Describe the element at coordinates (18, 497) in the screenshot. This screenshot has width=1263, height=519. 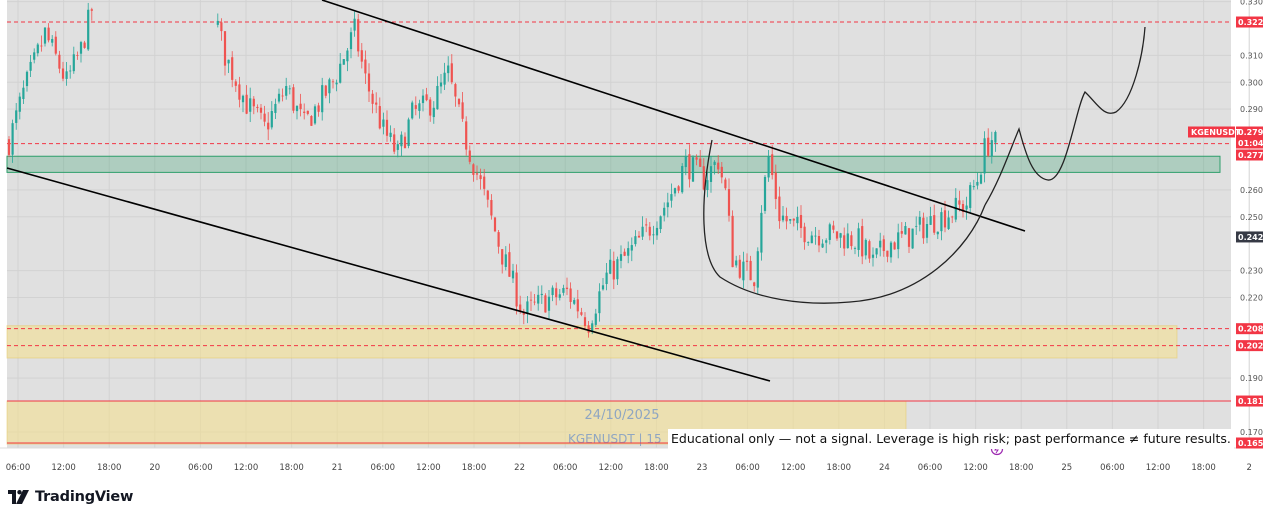
I see `tradingview-logo-icon` at that location.